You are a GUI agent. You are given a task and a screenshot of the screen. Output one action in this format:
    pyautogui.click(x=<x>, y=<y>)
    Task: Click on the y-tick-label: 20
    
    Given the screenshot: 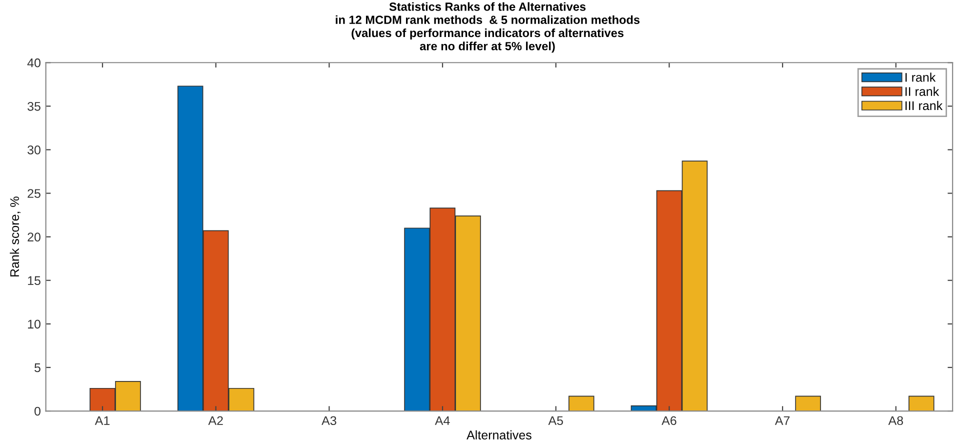 What is the action you would take?
    pyautogui.click(x=34, y=237)
    